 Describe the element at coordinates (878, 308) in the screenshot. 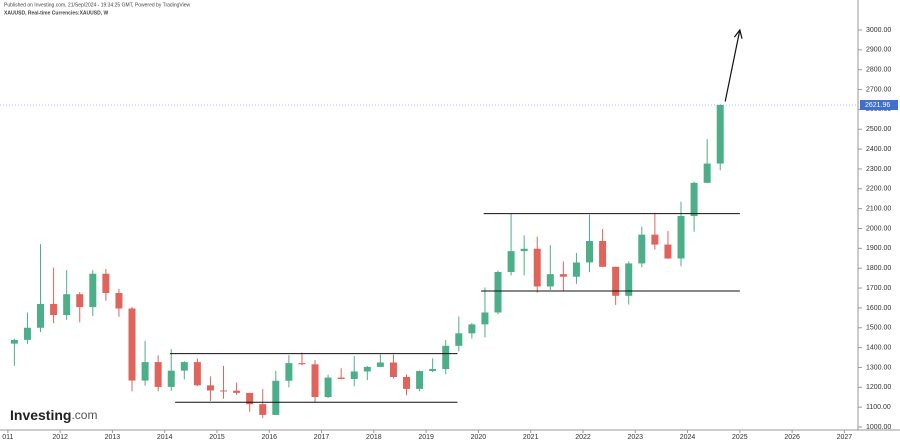

I see `y-tick-label: 1600.00` at that location.